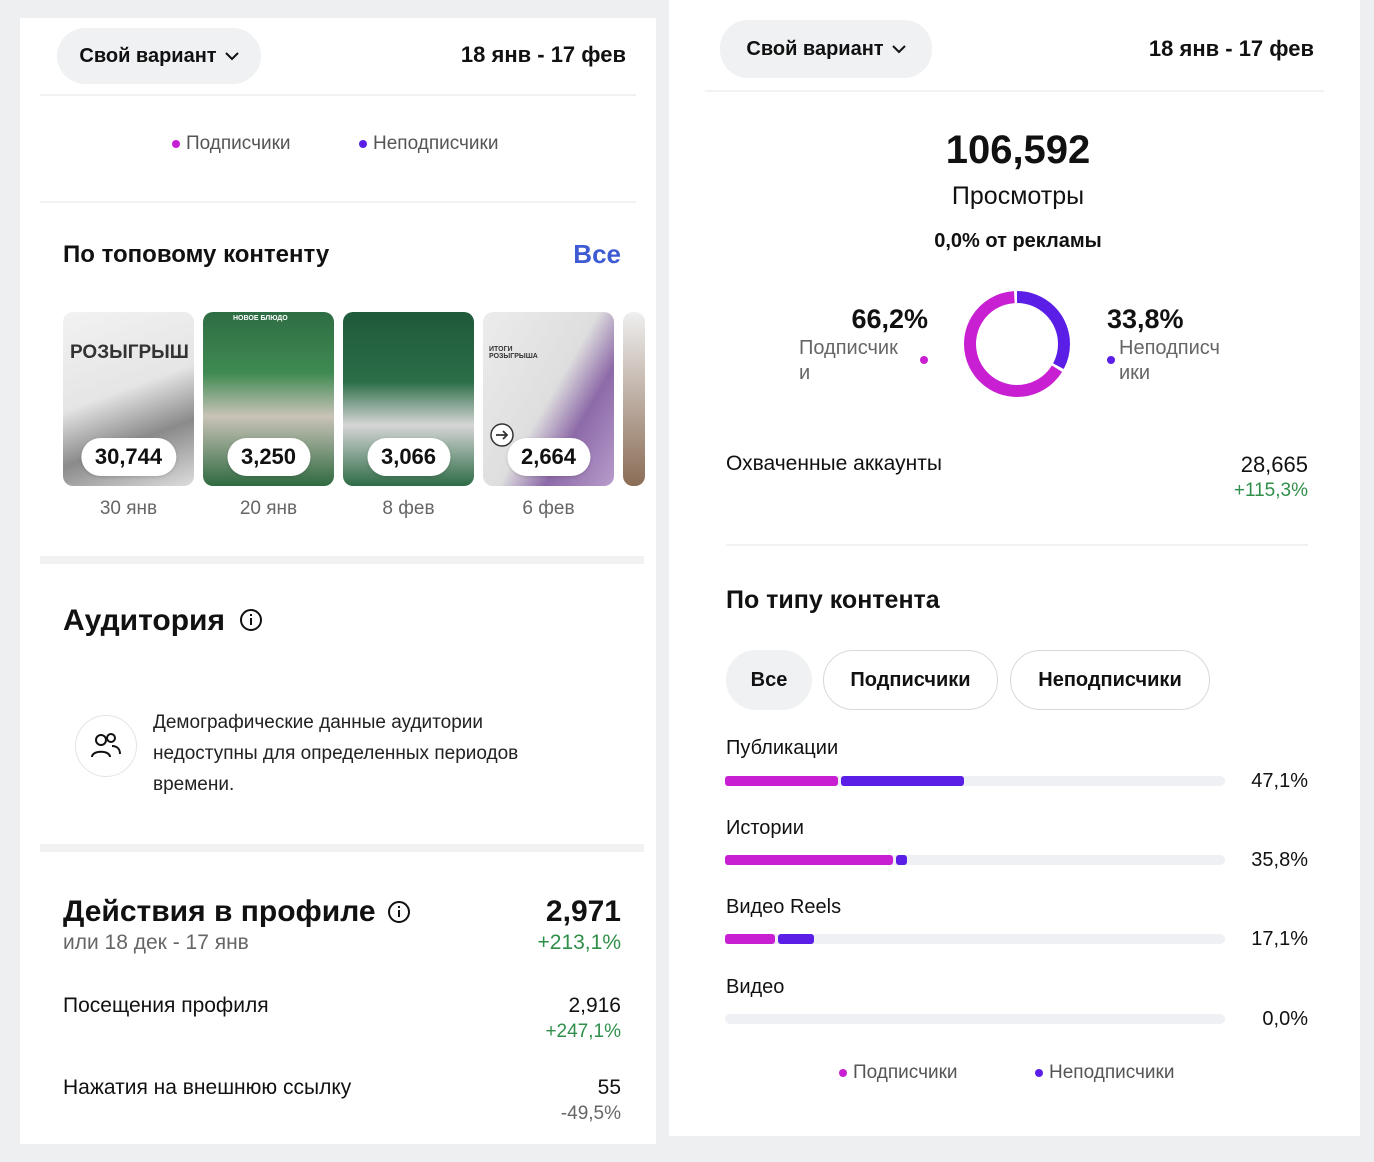 The height and width of the screenshot is (1162, 1374). I want to click on tab-non-followers: Неподписчики, so click(1110, 680).